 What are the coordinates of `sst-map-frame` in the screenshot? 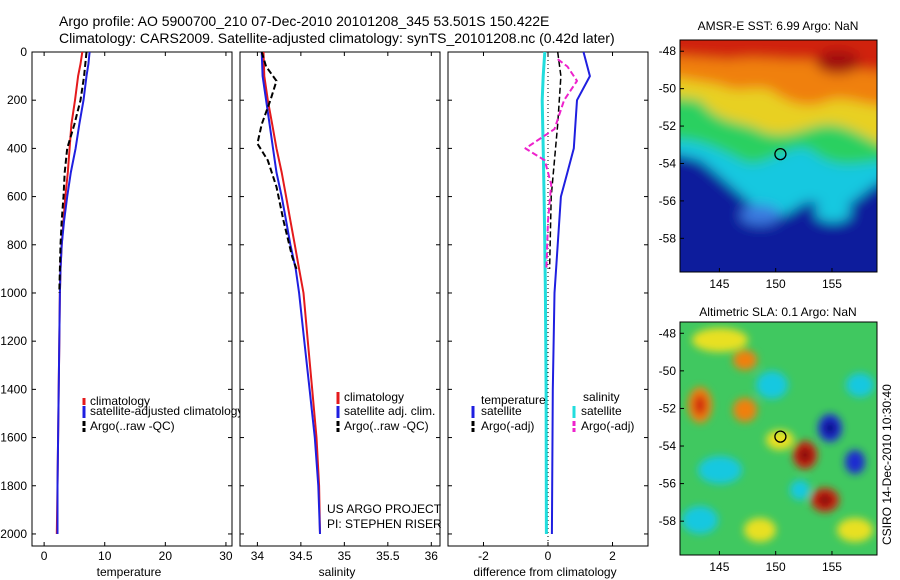 It's located at (778, 156).